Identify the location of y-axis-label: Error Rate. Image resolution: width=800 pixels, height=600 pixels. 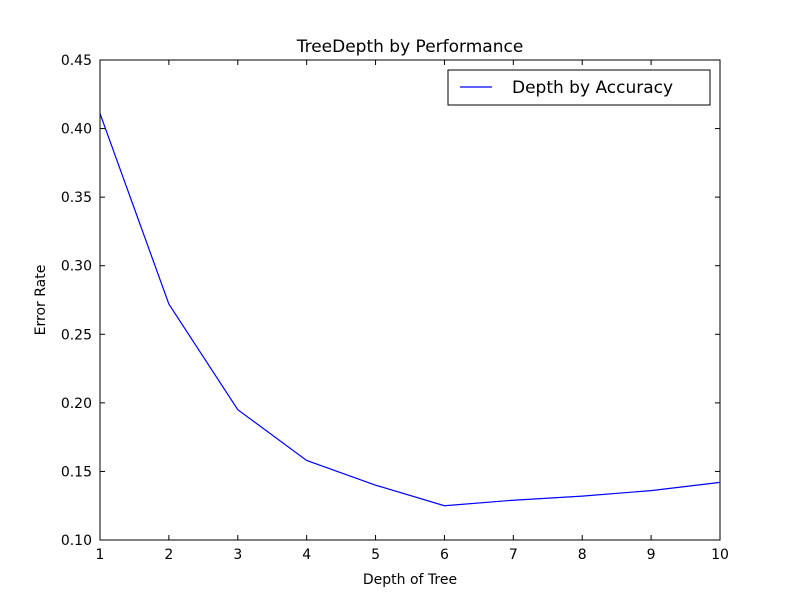
(41, 300).